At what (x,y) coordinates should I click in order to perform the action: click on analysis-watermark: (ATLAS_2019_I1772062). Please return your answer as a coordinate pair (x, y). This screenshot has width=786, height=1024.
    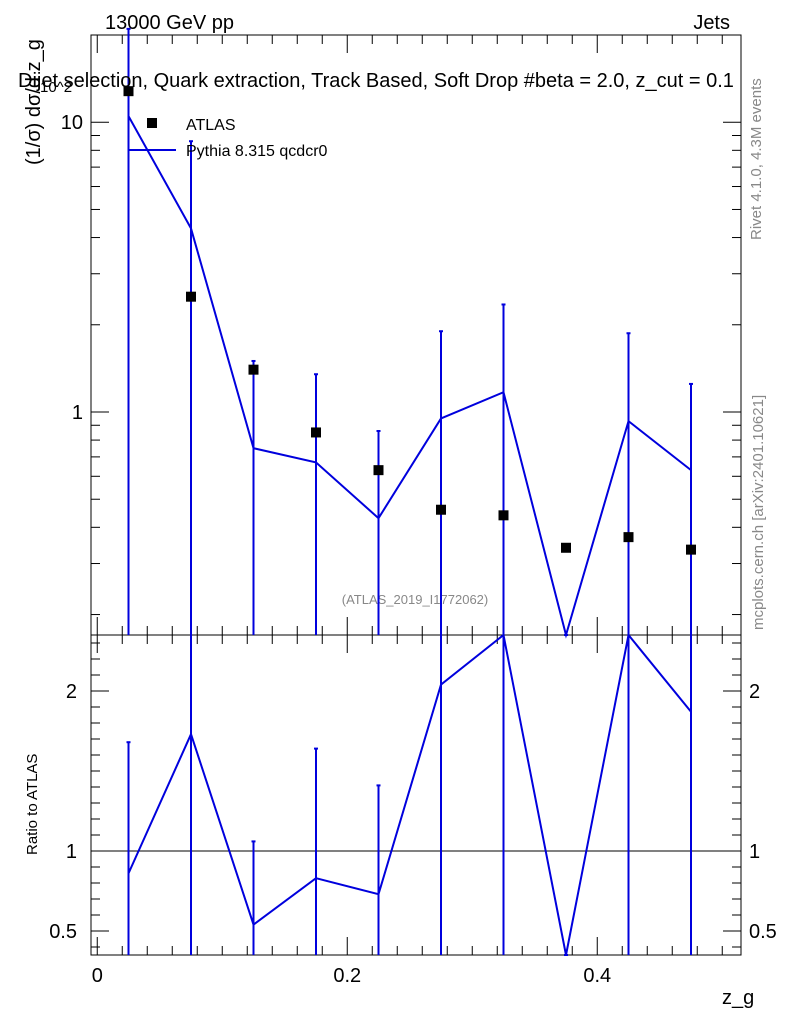
    Looking at the image, I should click on (415, 599).